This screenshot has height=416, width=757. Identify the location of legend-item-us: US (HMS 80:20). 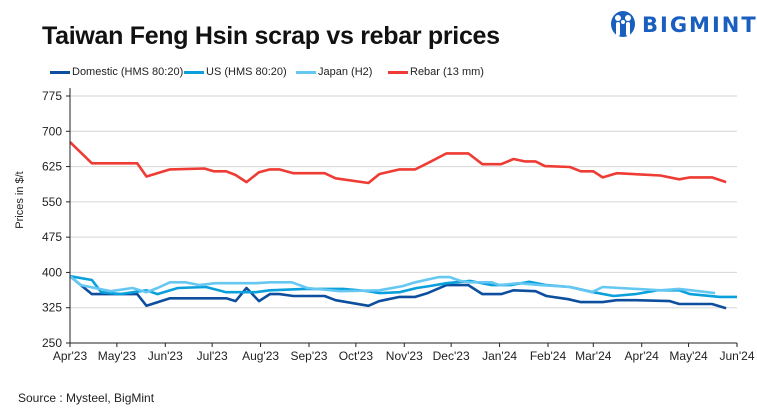
(235, 72).